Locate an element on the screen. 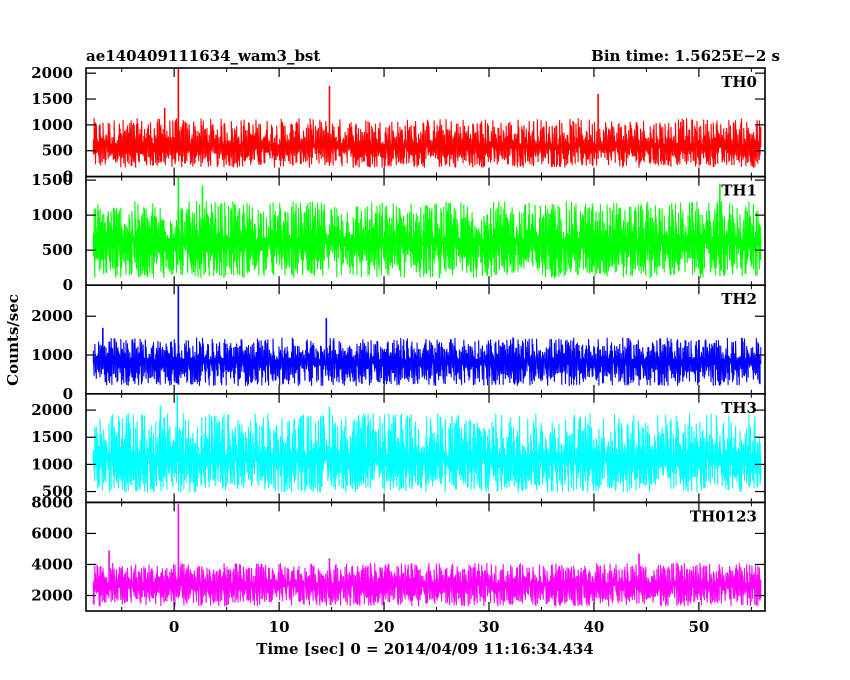 The image size is (850, 680). y-tick-label: 4000 is located at coordinates (52, 564).